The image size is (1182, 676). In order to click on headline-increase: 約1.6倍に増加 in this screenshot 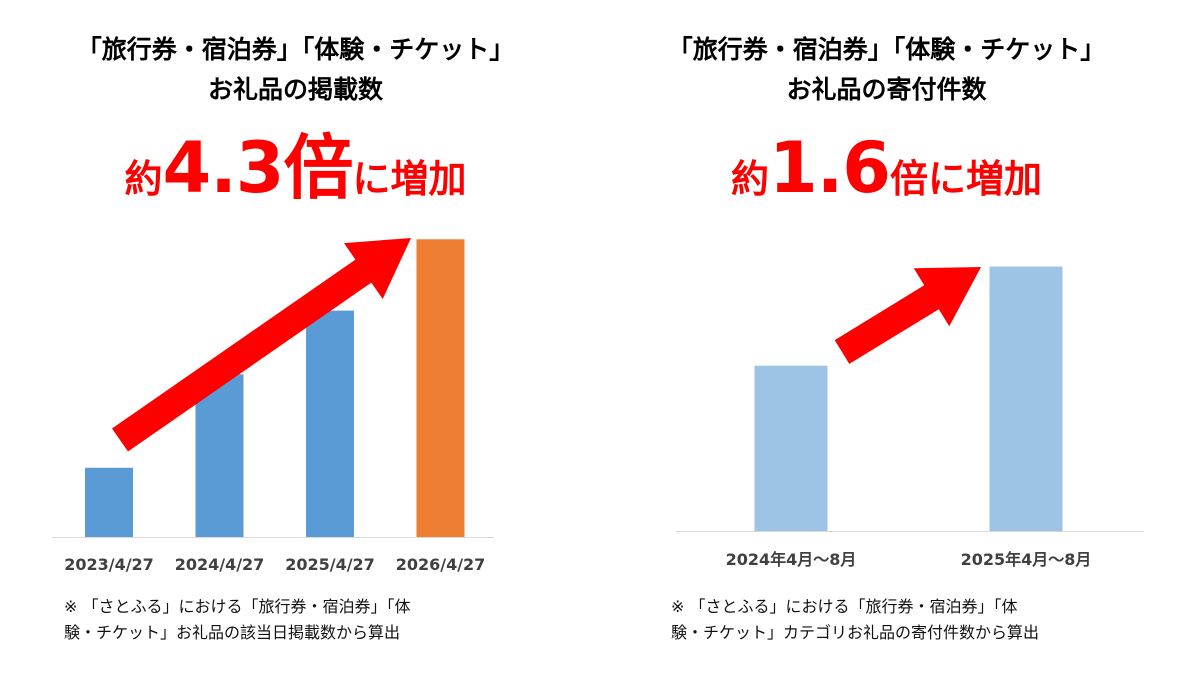, I will do `click(886, 177)`.